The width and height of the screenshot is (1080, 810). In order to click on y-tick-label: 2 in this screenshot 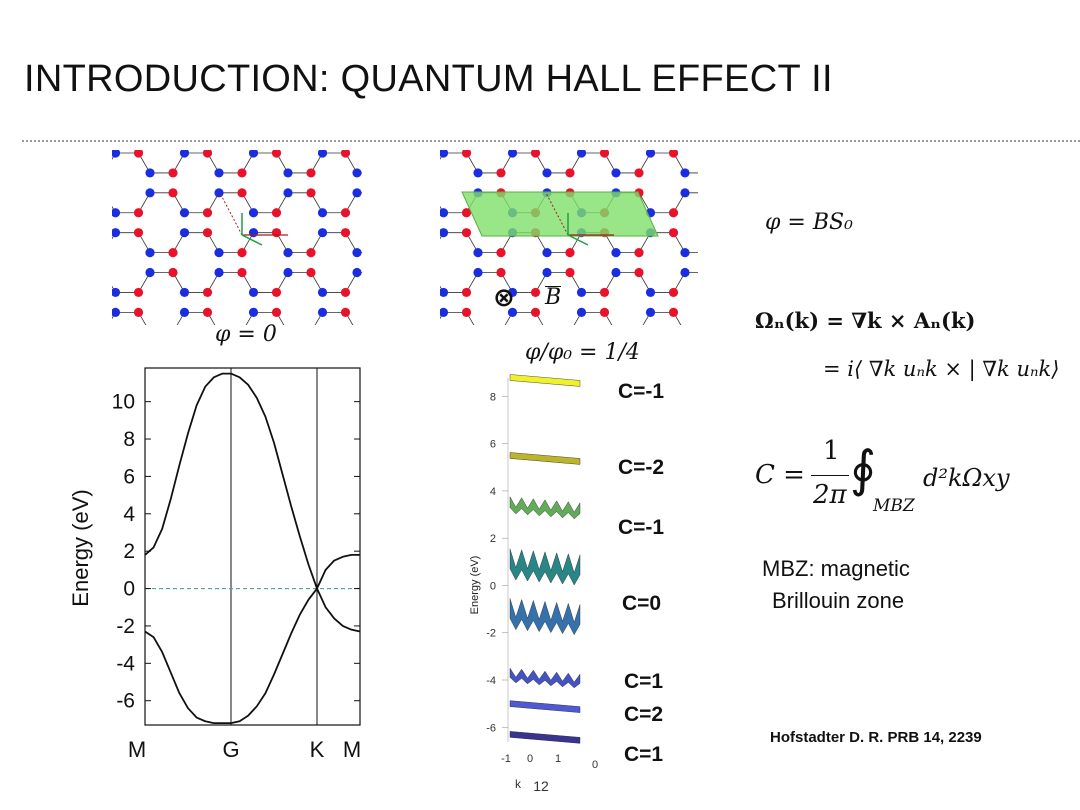, I will do `click(129, 551)`.